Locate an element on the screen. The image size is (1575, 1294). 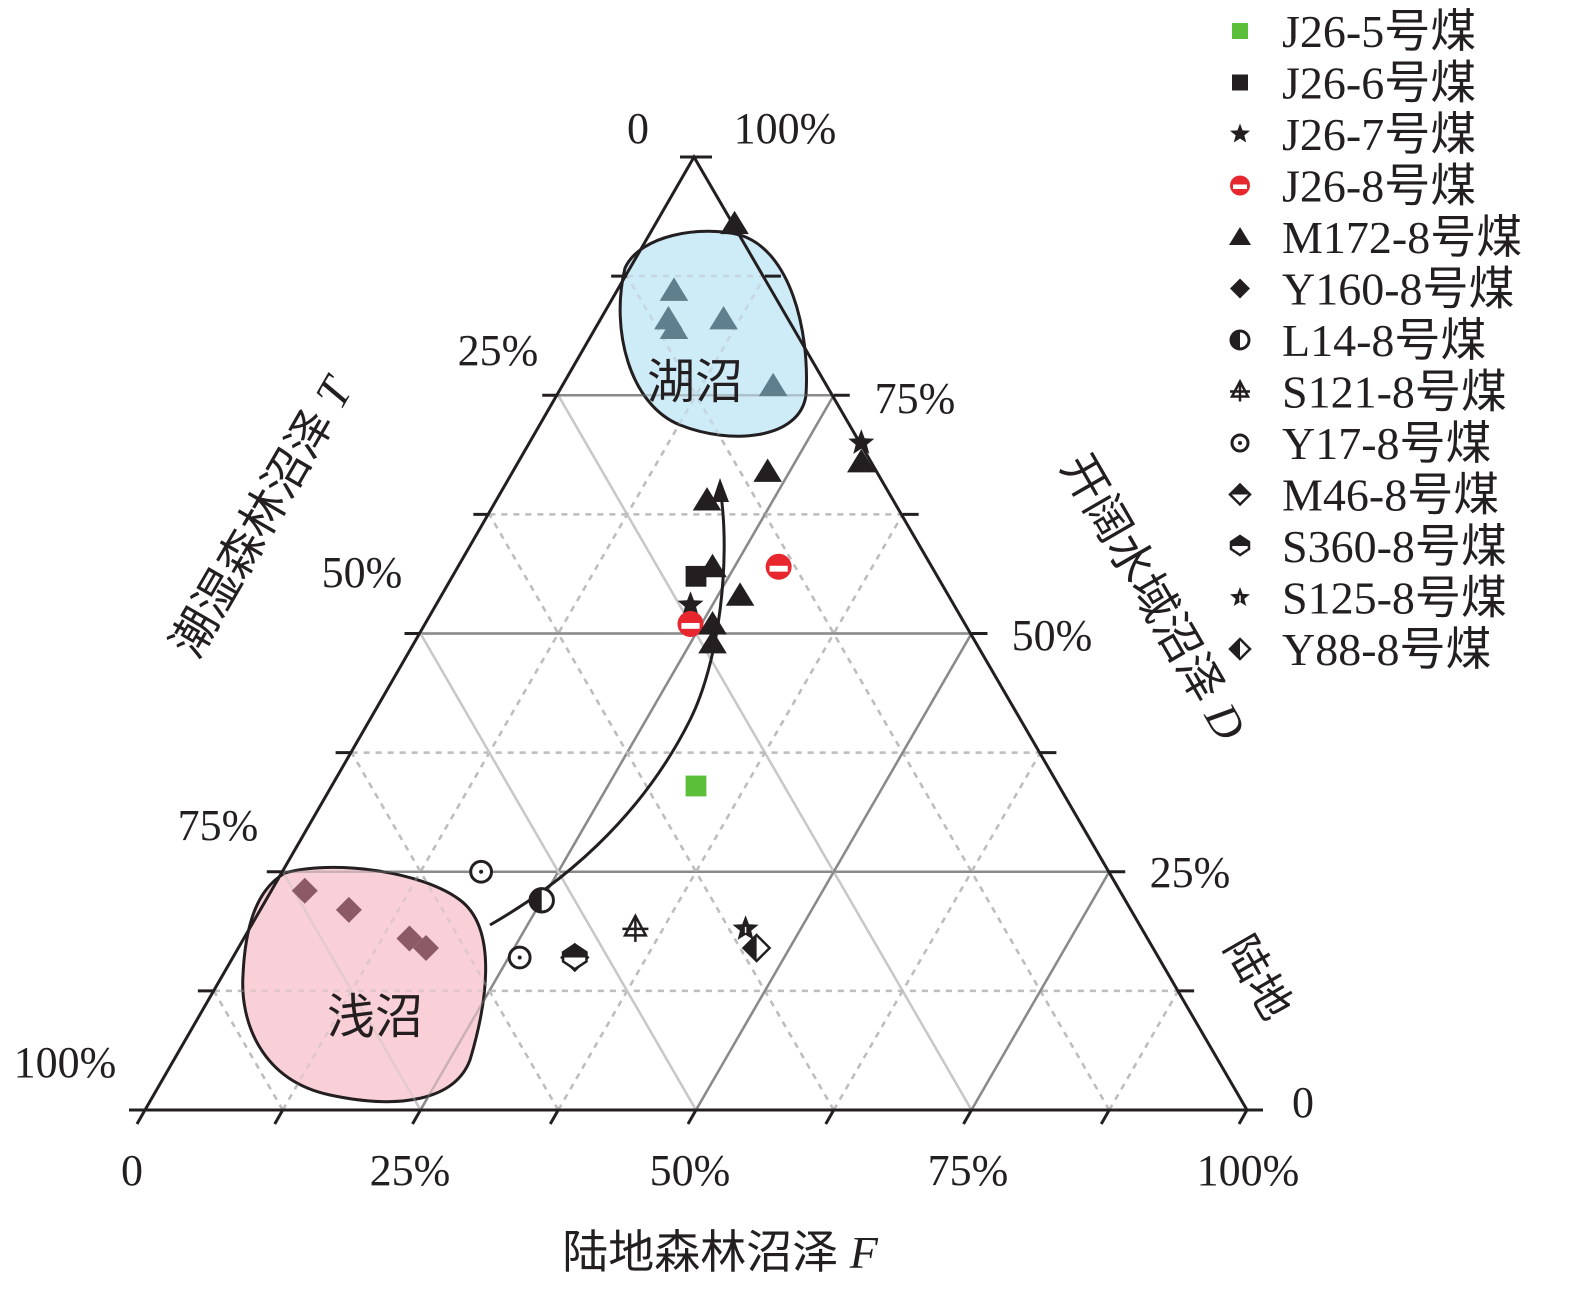
tick-label-t-75: 75% is located at coordinates (218, 825).